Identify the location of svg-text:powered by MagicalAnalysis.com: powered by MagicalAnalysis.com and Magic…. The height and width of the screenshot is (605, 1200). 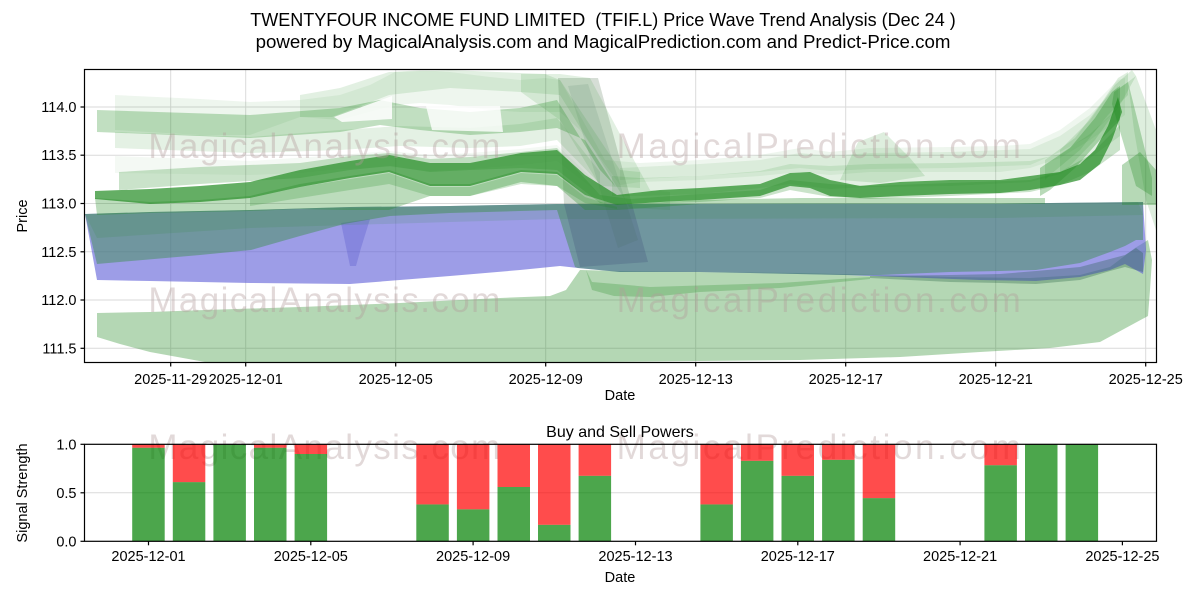
(603, 41).